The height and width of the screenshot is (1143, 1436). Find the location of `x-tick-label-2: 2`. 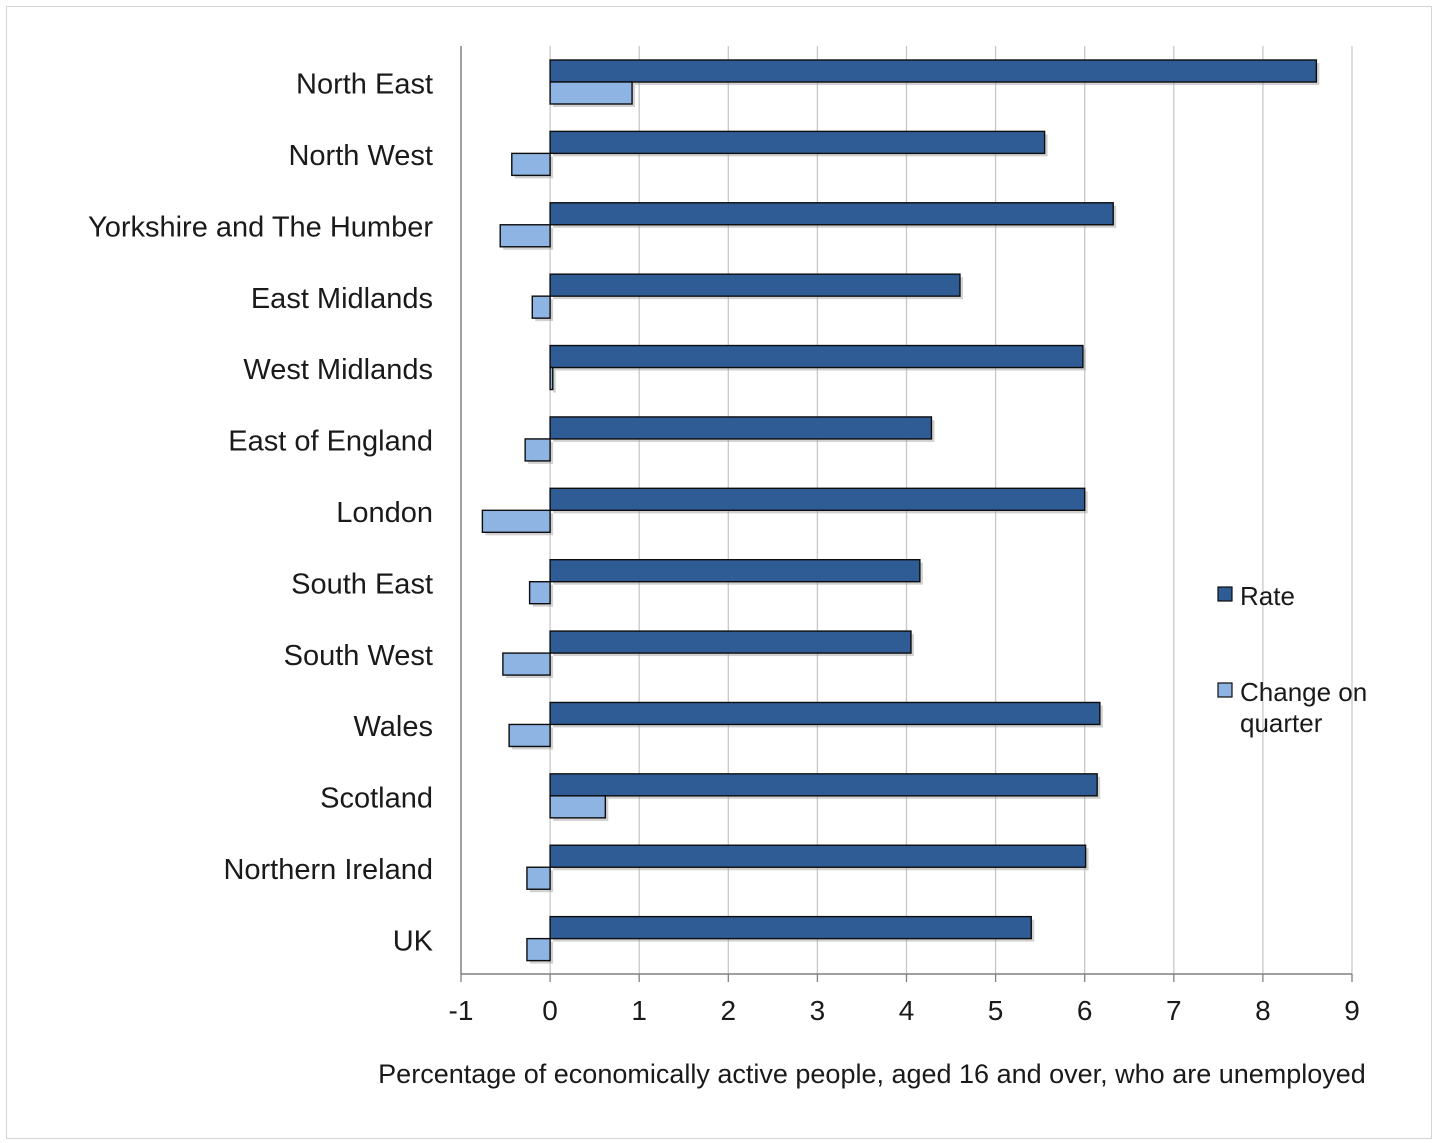

x-tick-label-2: 2 is located at coordinates (729, 1010).